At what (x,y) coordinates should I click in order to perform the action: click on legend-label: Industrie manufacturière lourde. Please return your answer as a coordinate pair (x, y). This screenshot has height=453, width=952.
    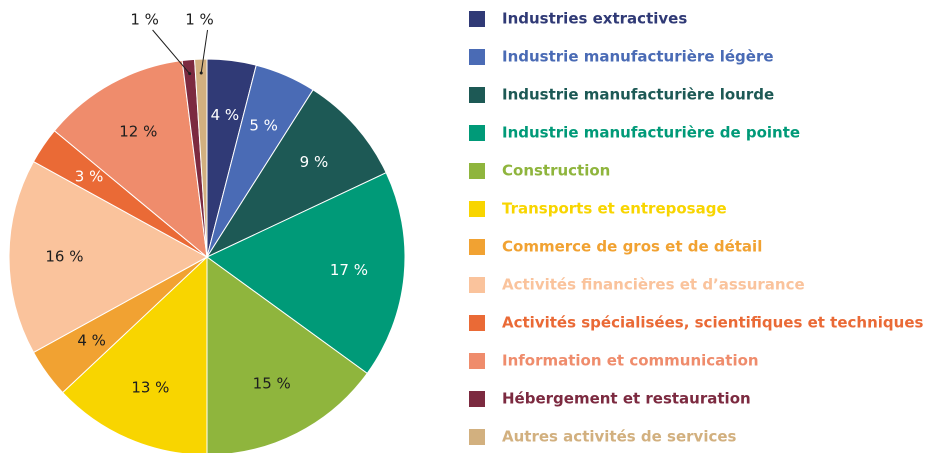
    Looking at the image, I should click on (638, 95).